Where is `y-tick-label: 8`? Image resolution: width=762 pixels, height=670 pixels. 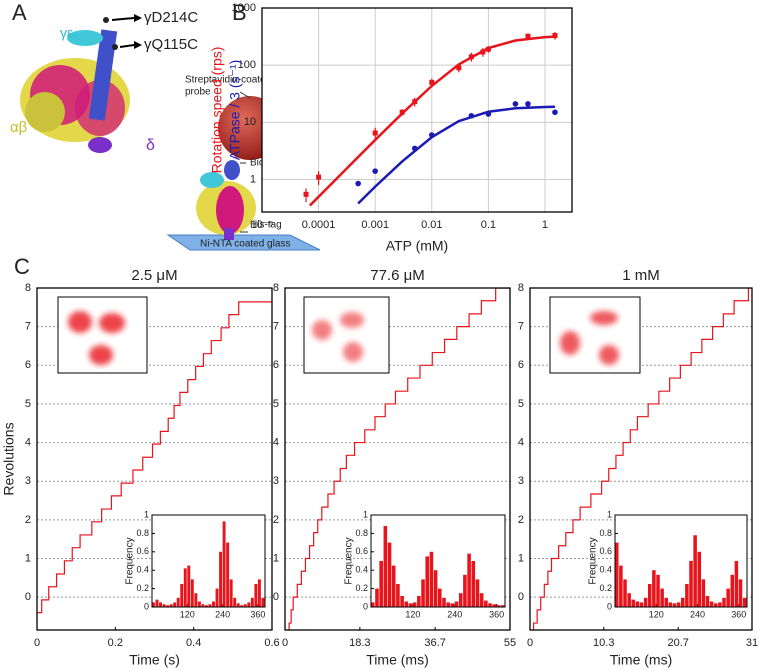 y-tick-label: 8 is located at coordinates (276, 288).